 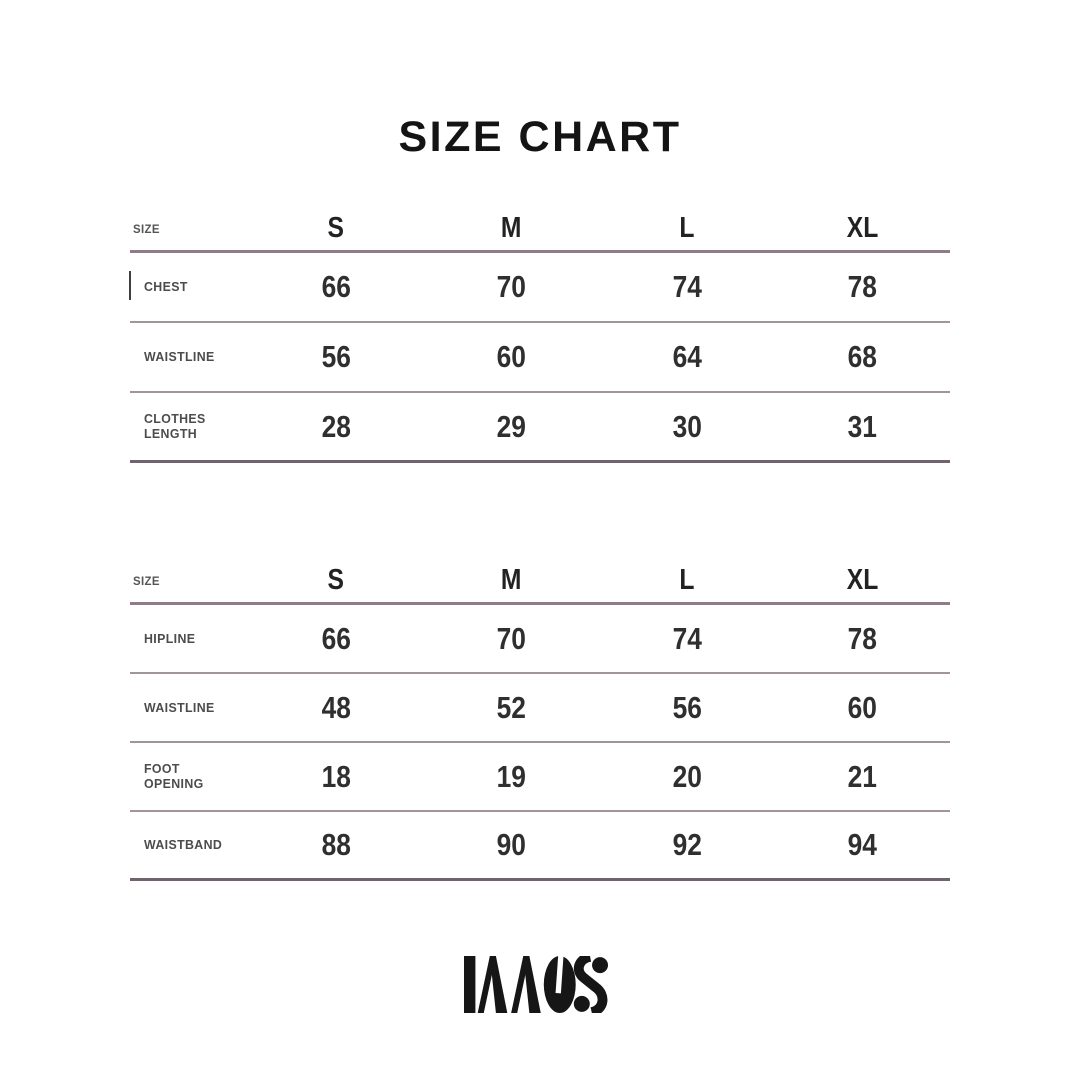 I want to click on value-cell: 94, so click(x=862, y=844).